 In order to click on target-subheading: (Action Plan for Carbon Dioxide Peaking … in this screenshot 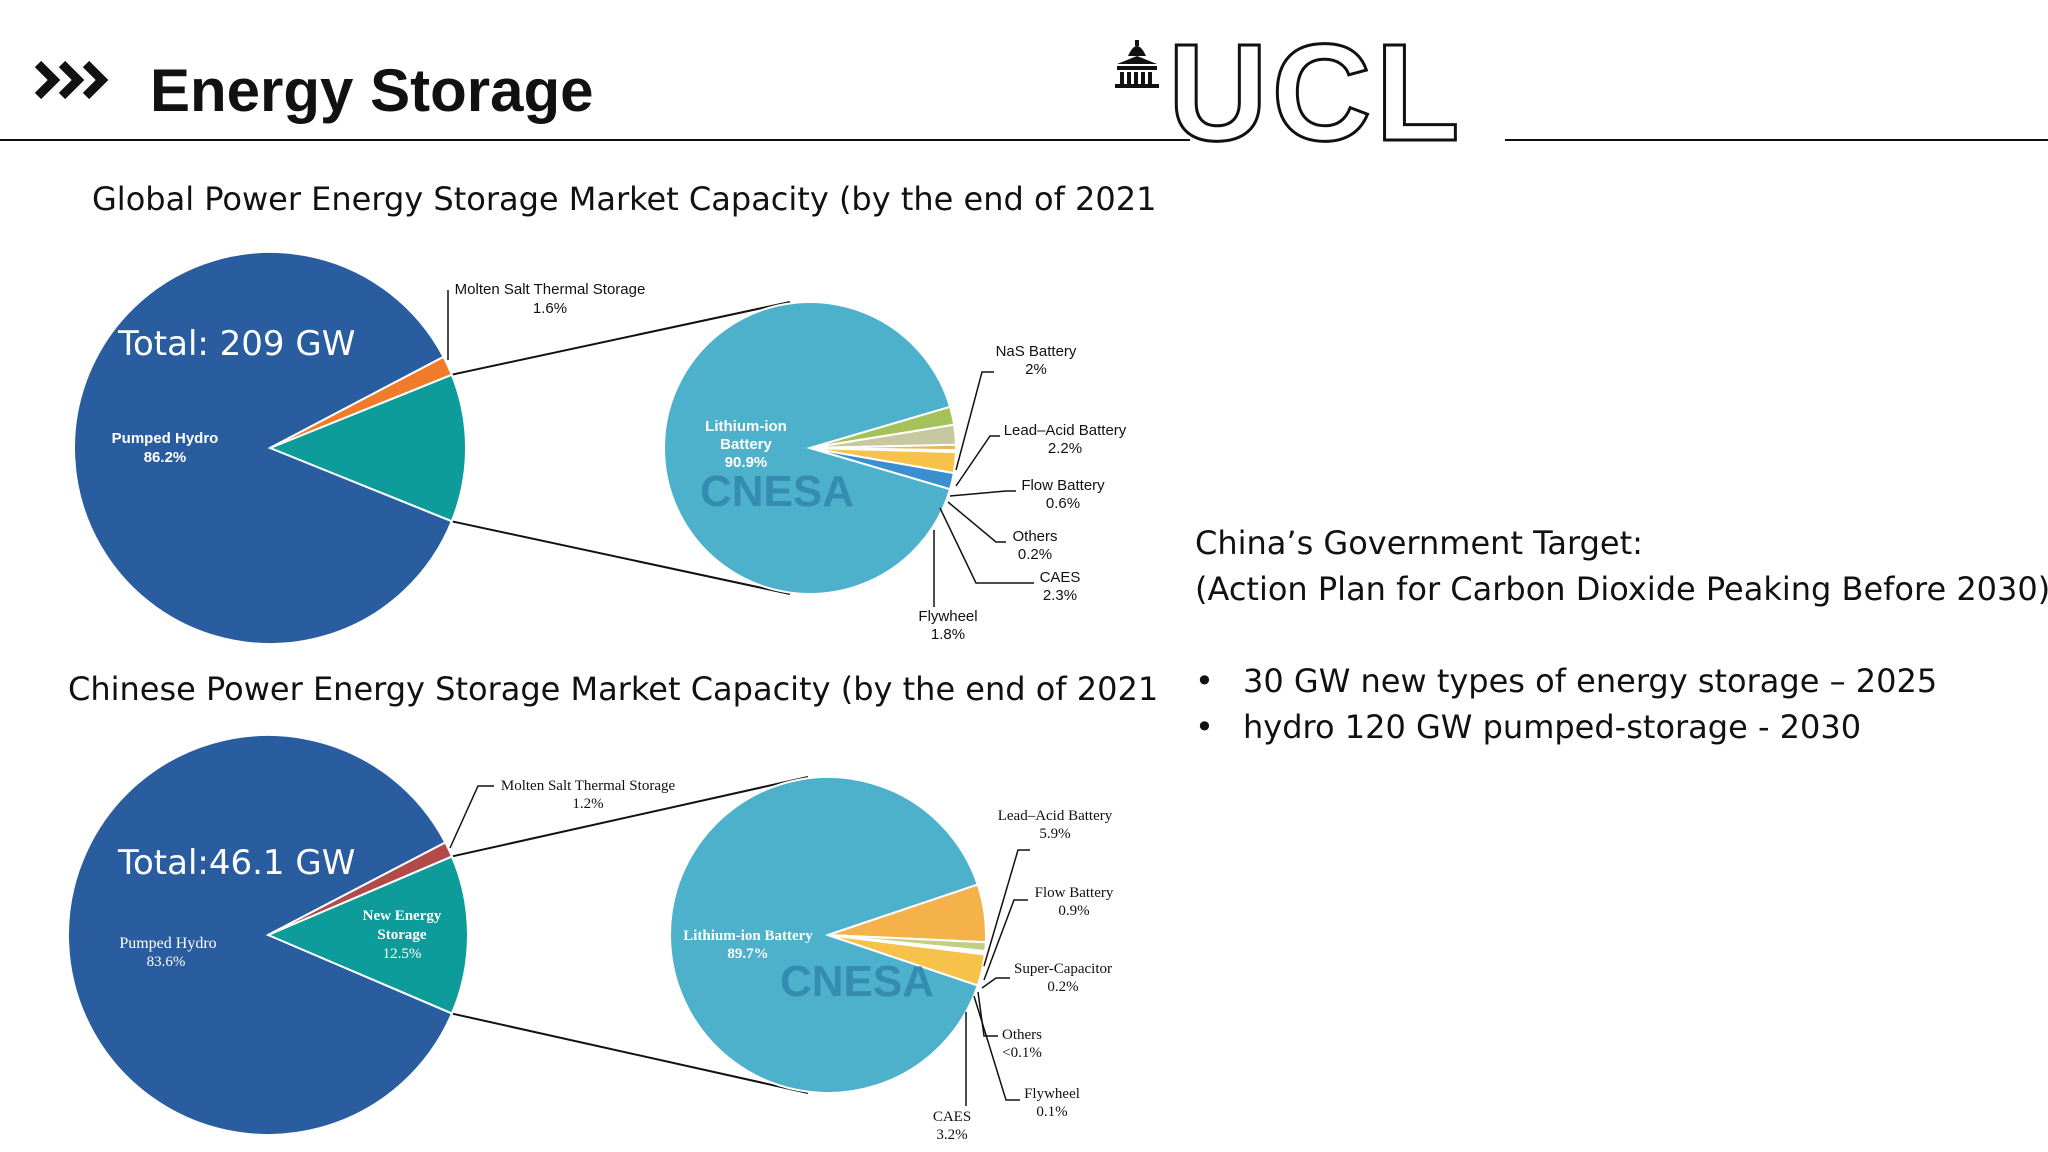, I will do `click(1621, 589)`.